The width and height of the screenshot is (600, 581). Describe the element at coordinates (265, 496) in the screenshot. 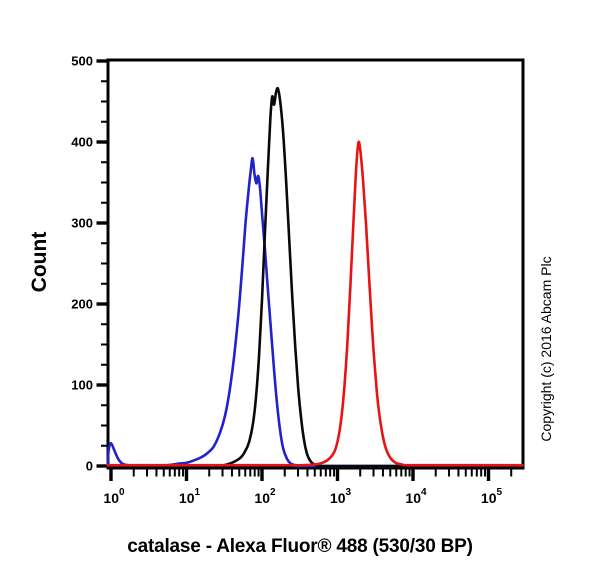

I see `x-tick-label: 10²` at that location.